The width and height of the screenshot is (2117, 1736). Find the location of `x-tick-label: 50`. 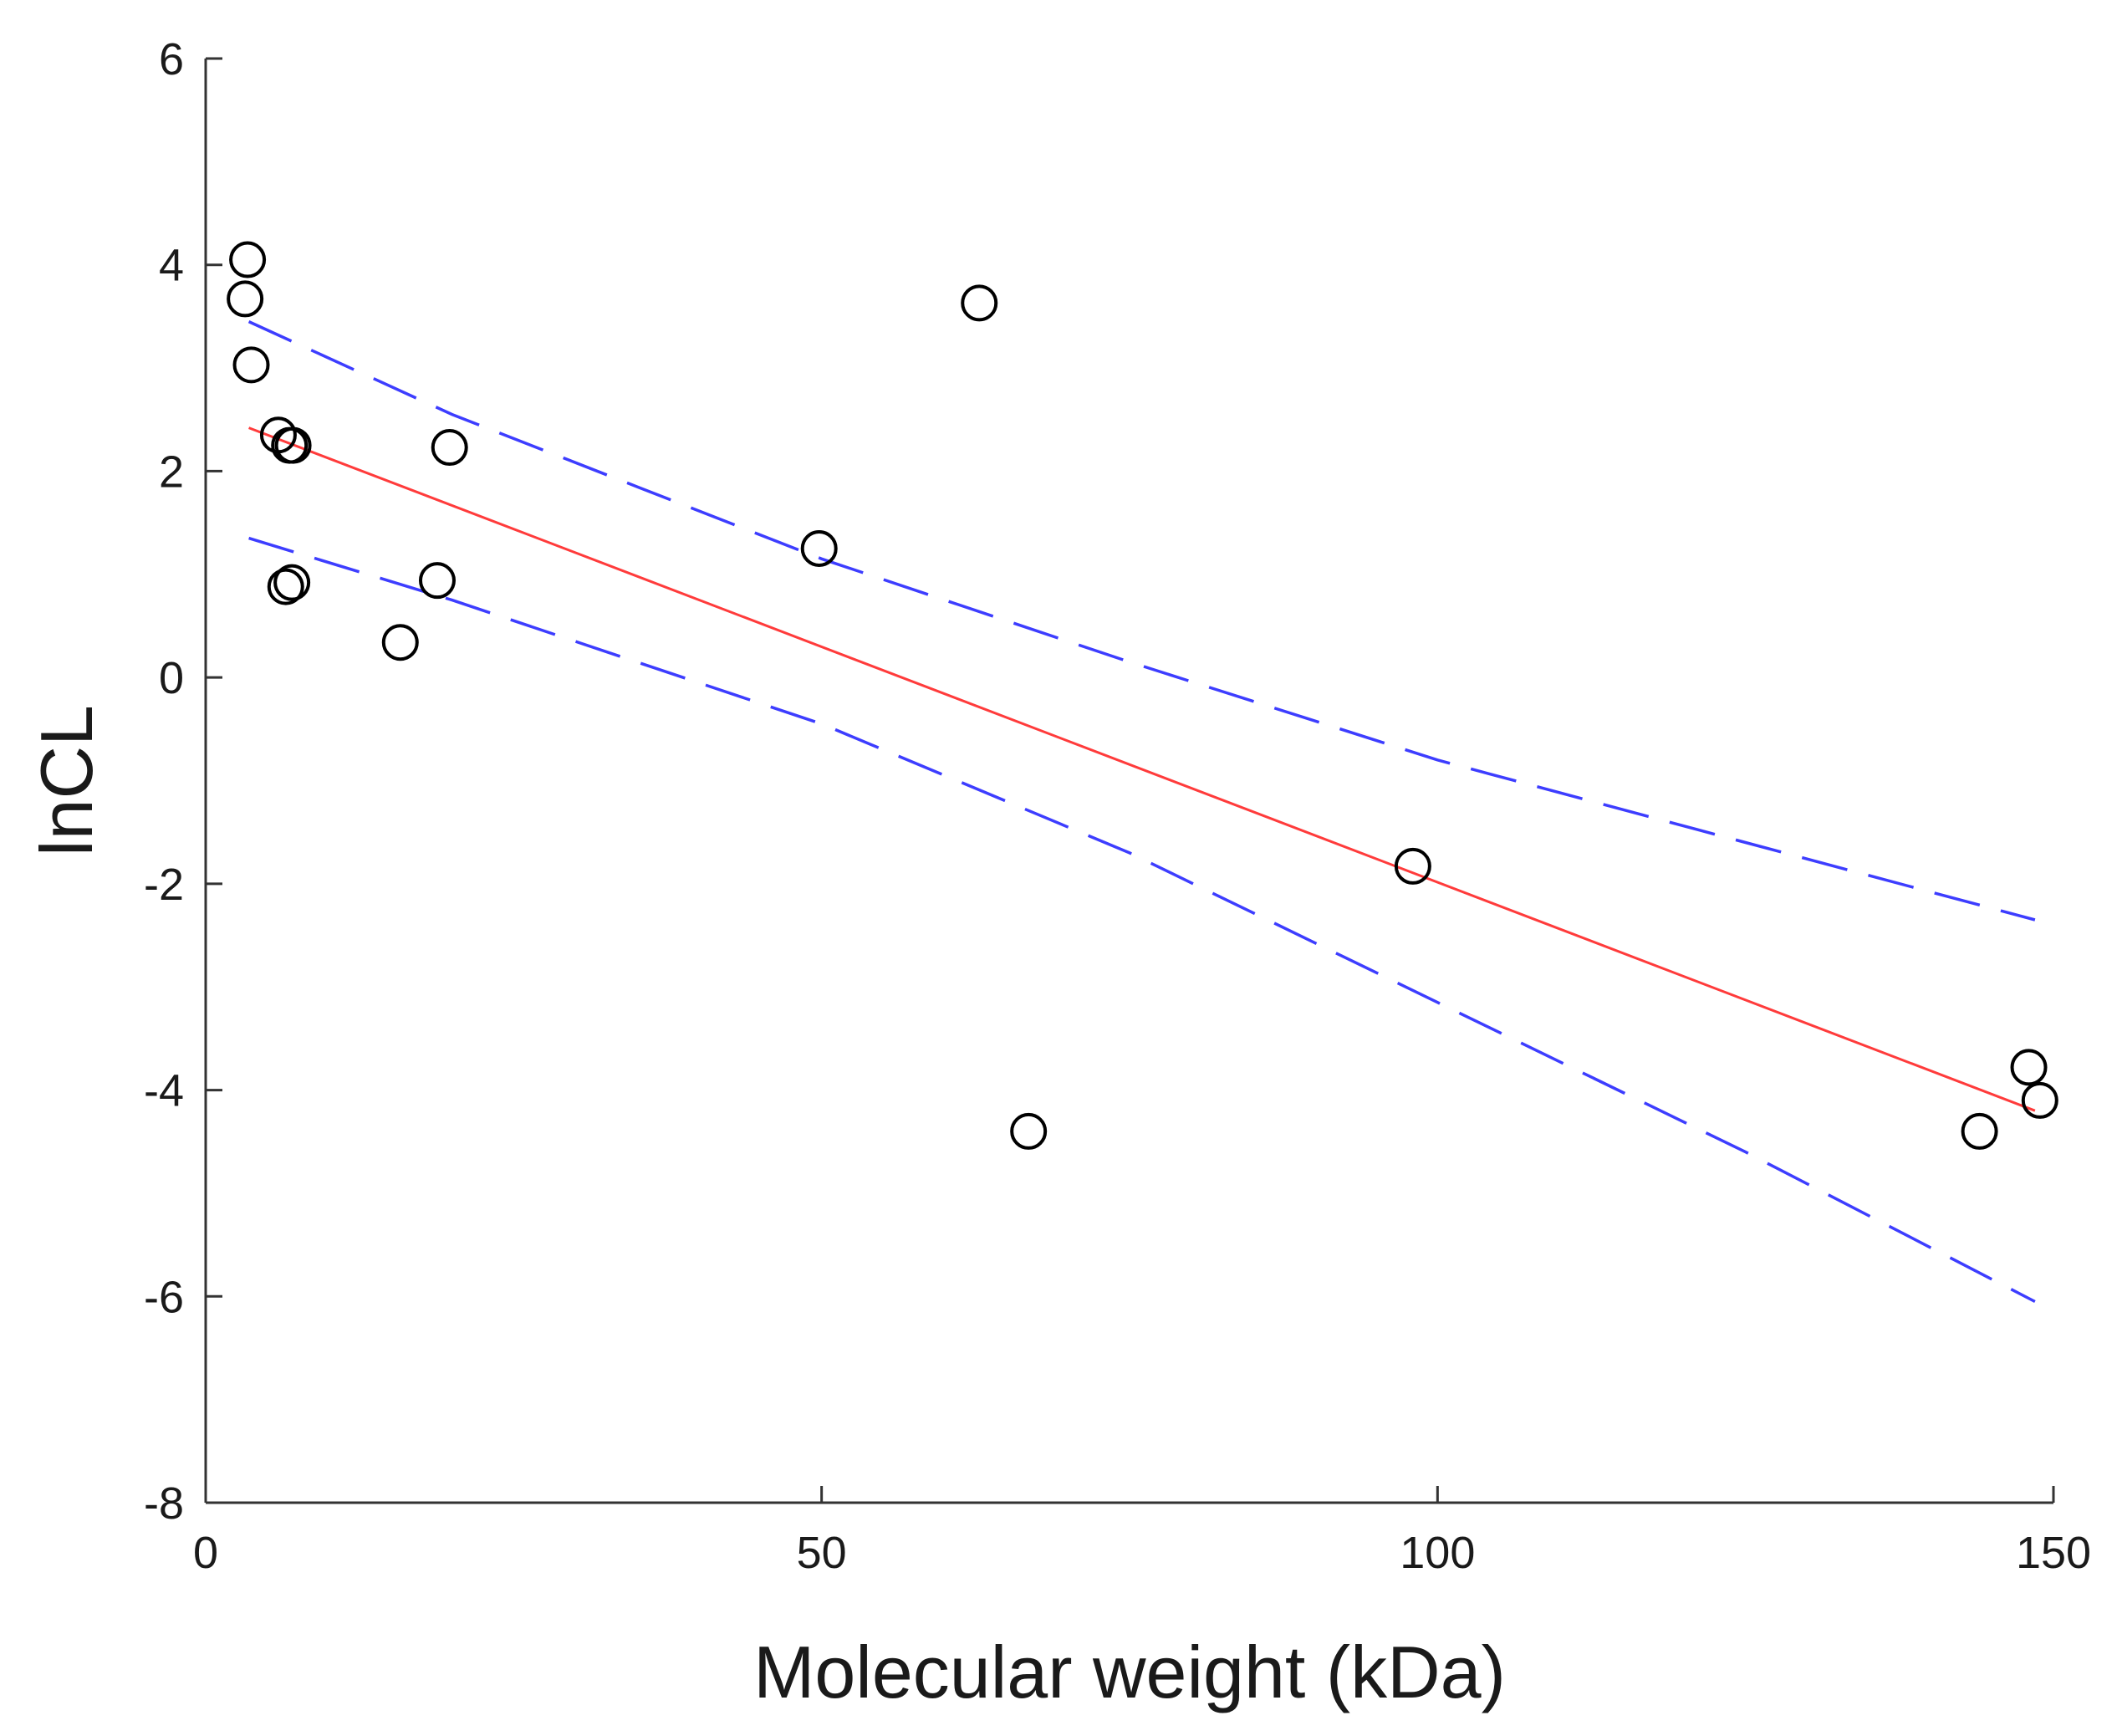

x-tick-label: 50 is located at coordinates (822, 1553).